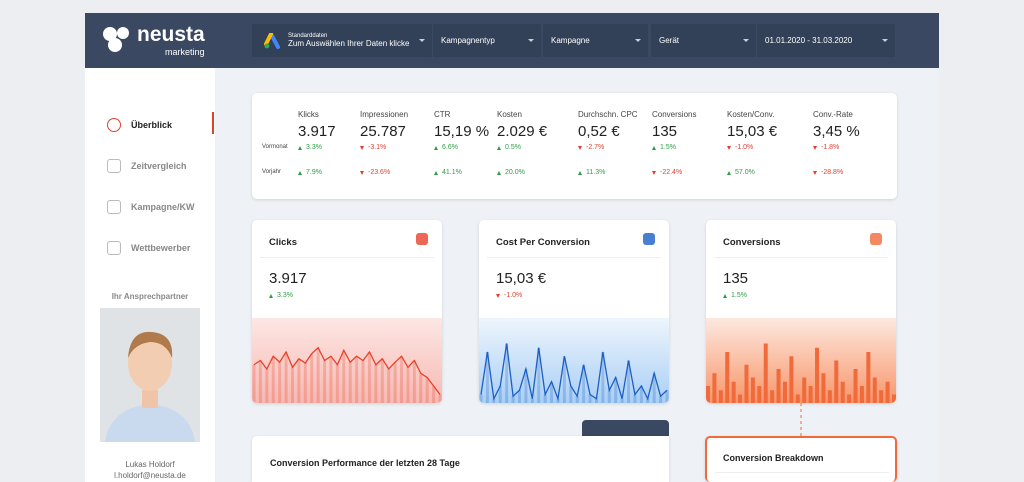 Image resolution: width=1024 pixels, height=482 pixels. I want to click on nav-label: Wettbewerber, so click(161, 248).